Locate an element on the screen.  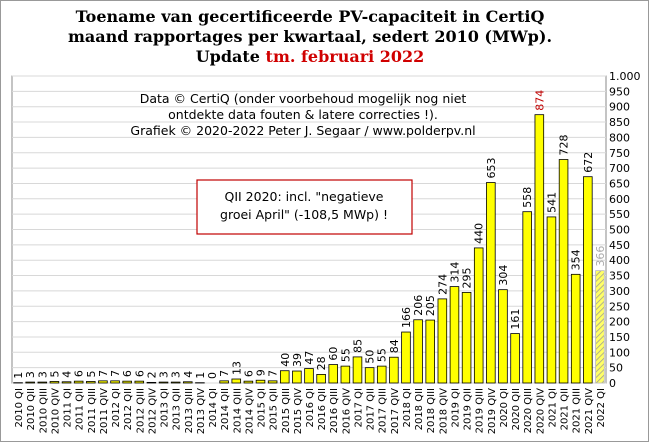
y-tick-label: 1.000 is located at coordinates (625, 76).